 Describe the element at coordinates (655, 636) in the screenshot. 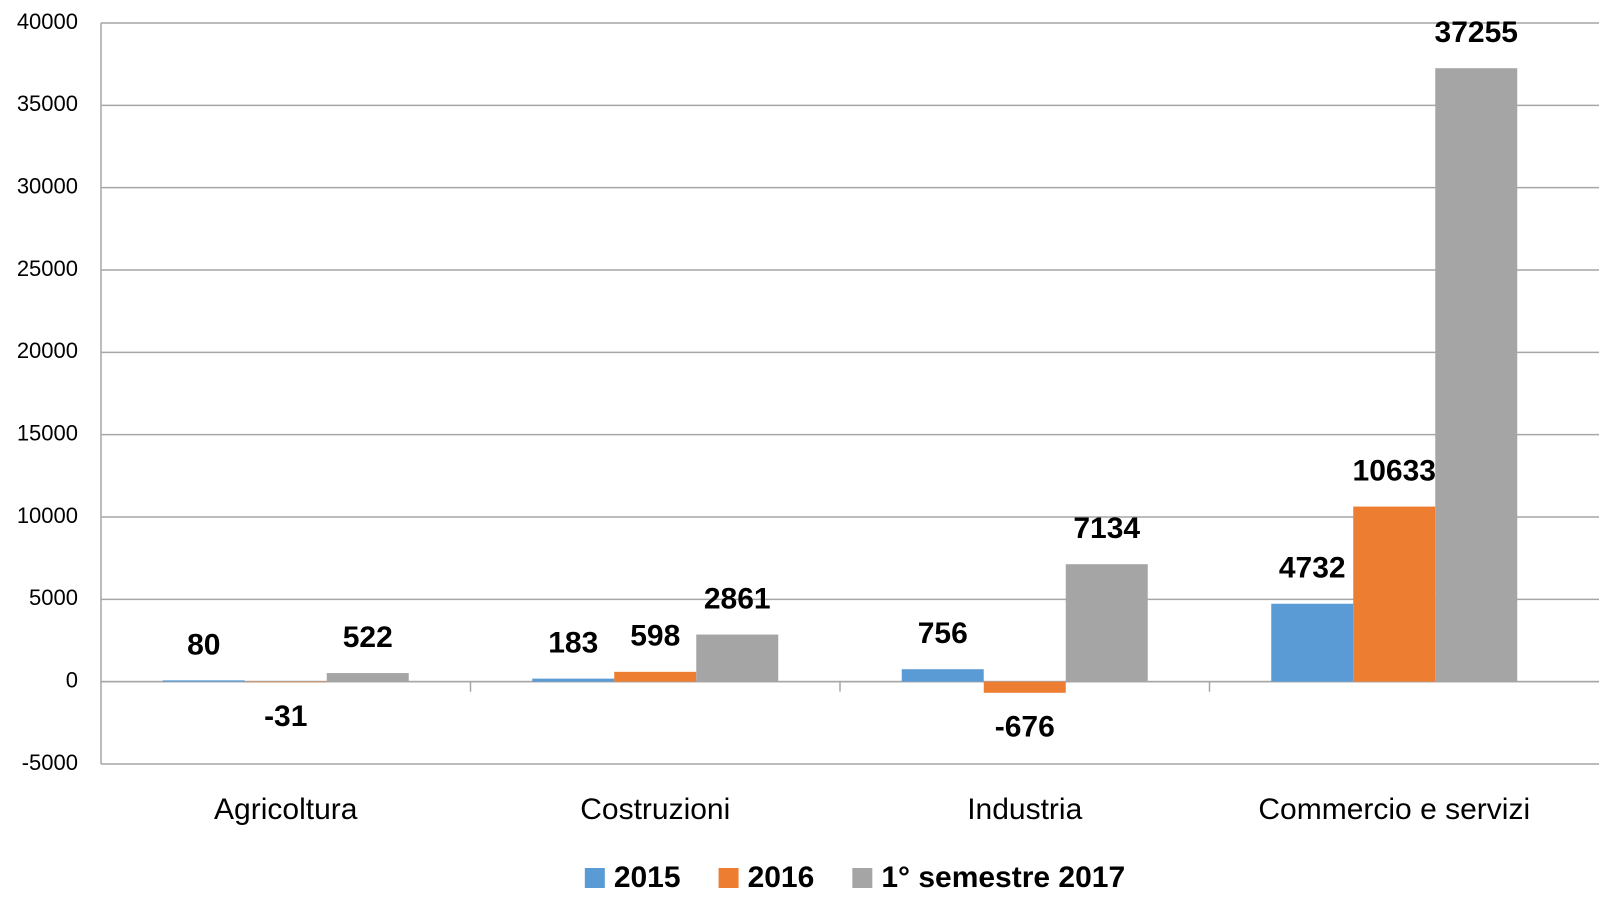

I see `data-label: 598` at that location.